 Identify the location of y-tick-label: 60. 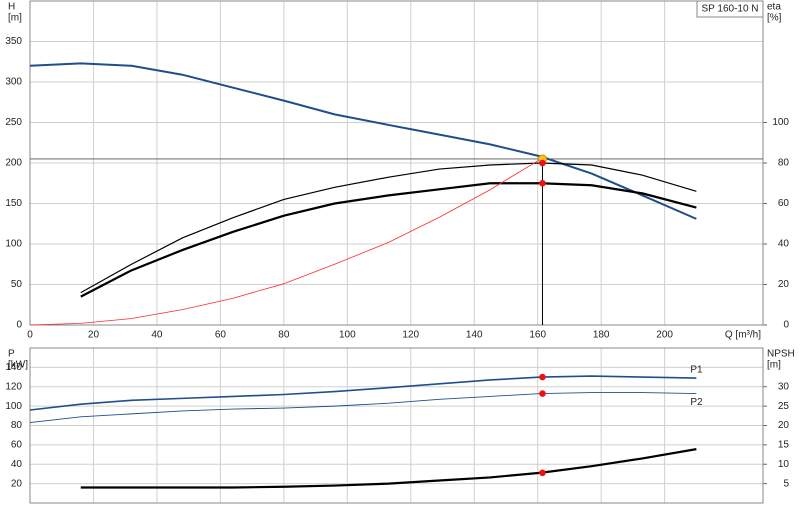
(17, 445).